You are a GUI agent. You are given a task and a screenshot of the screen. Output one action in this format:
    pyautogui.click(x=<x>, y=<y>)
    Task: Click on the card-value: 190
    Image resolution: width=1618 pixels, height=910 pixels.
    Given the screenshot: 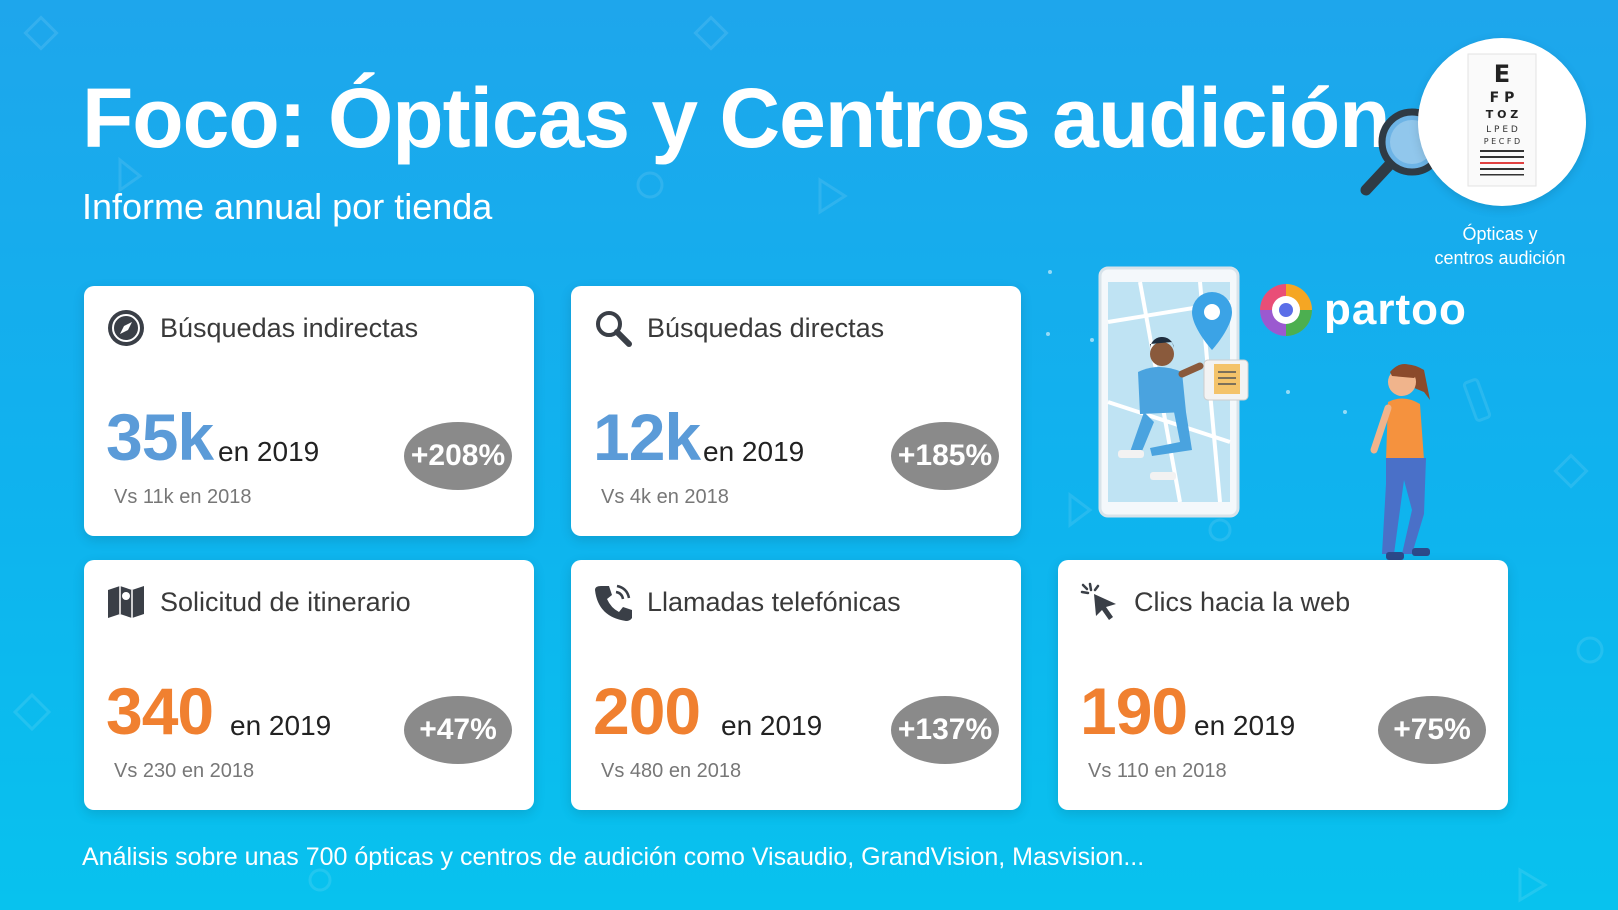 What is the action you would take?
    pyautogui.click(x=1134, y=711)
    